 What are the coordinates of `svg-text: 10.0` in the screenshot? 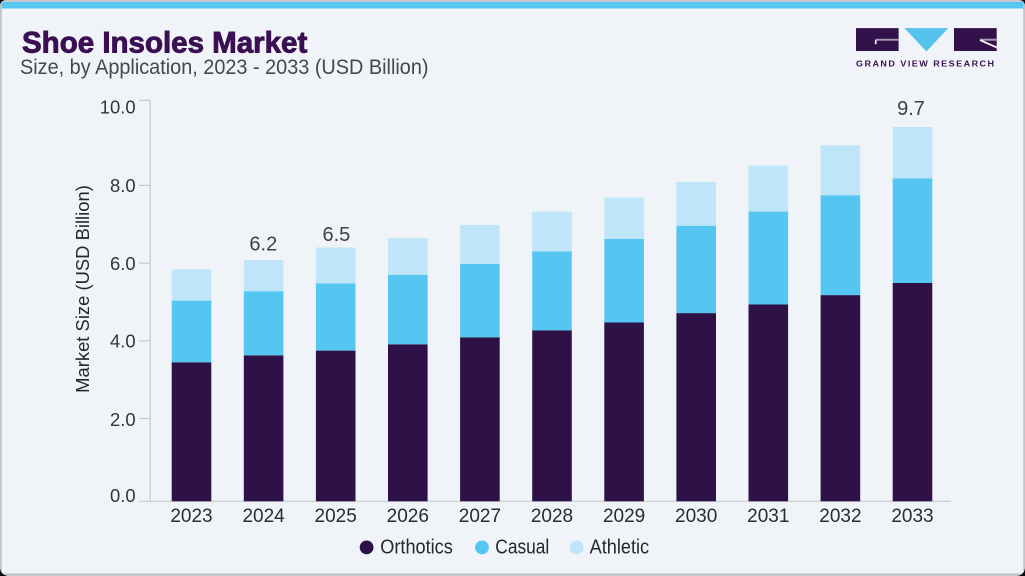 It's located at (118, 106).